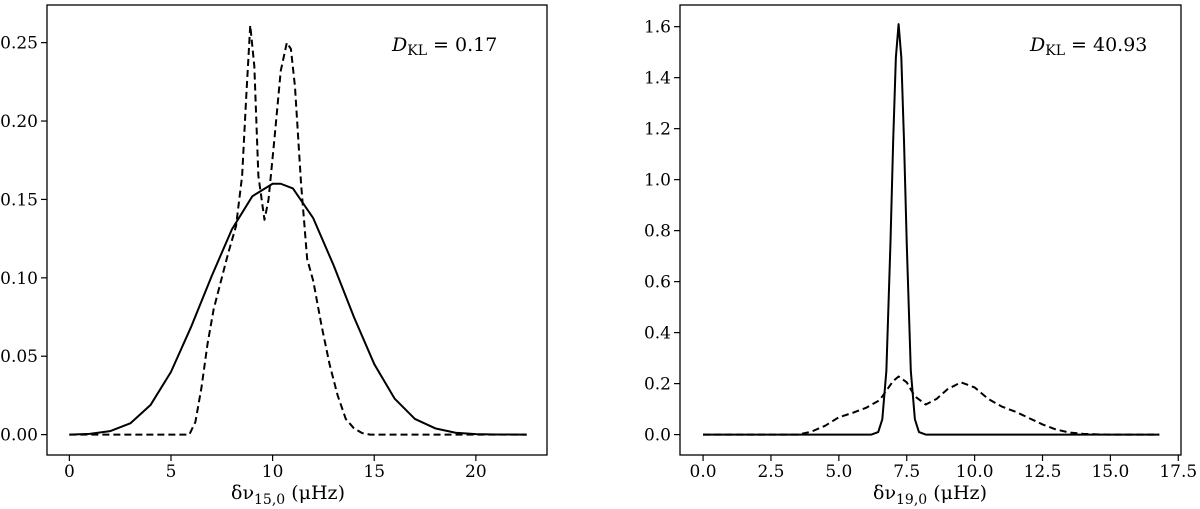 Image resolution: width=1200 pixels, height=509 pixels. Describe the element at coordinates (975, 472) in the screenshot. I see `right-x-tick-label: 10.0` at that location.